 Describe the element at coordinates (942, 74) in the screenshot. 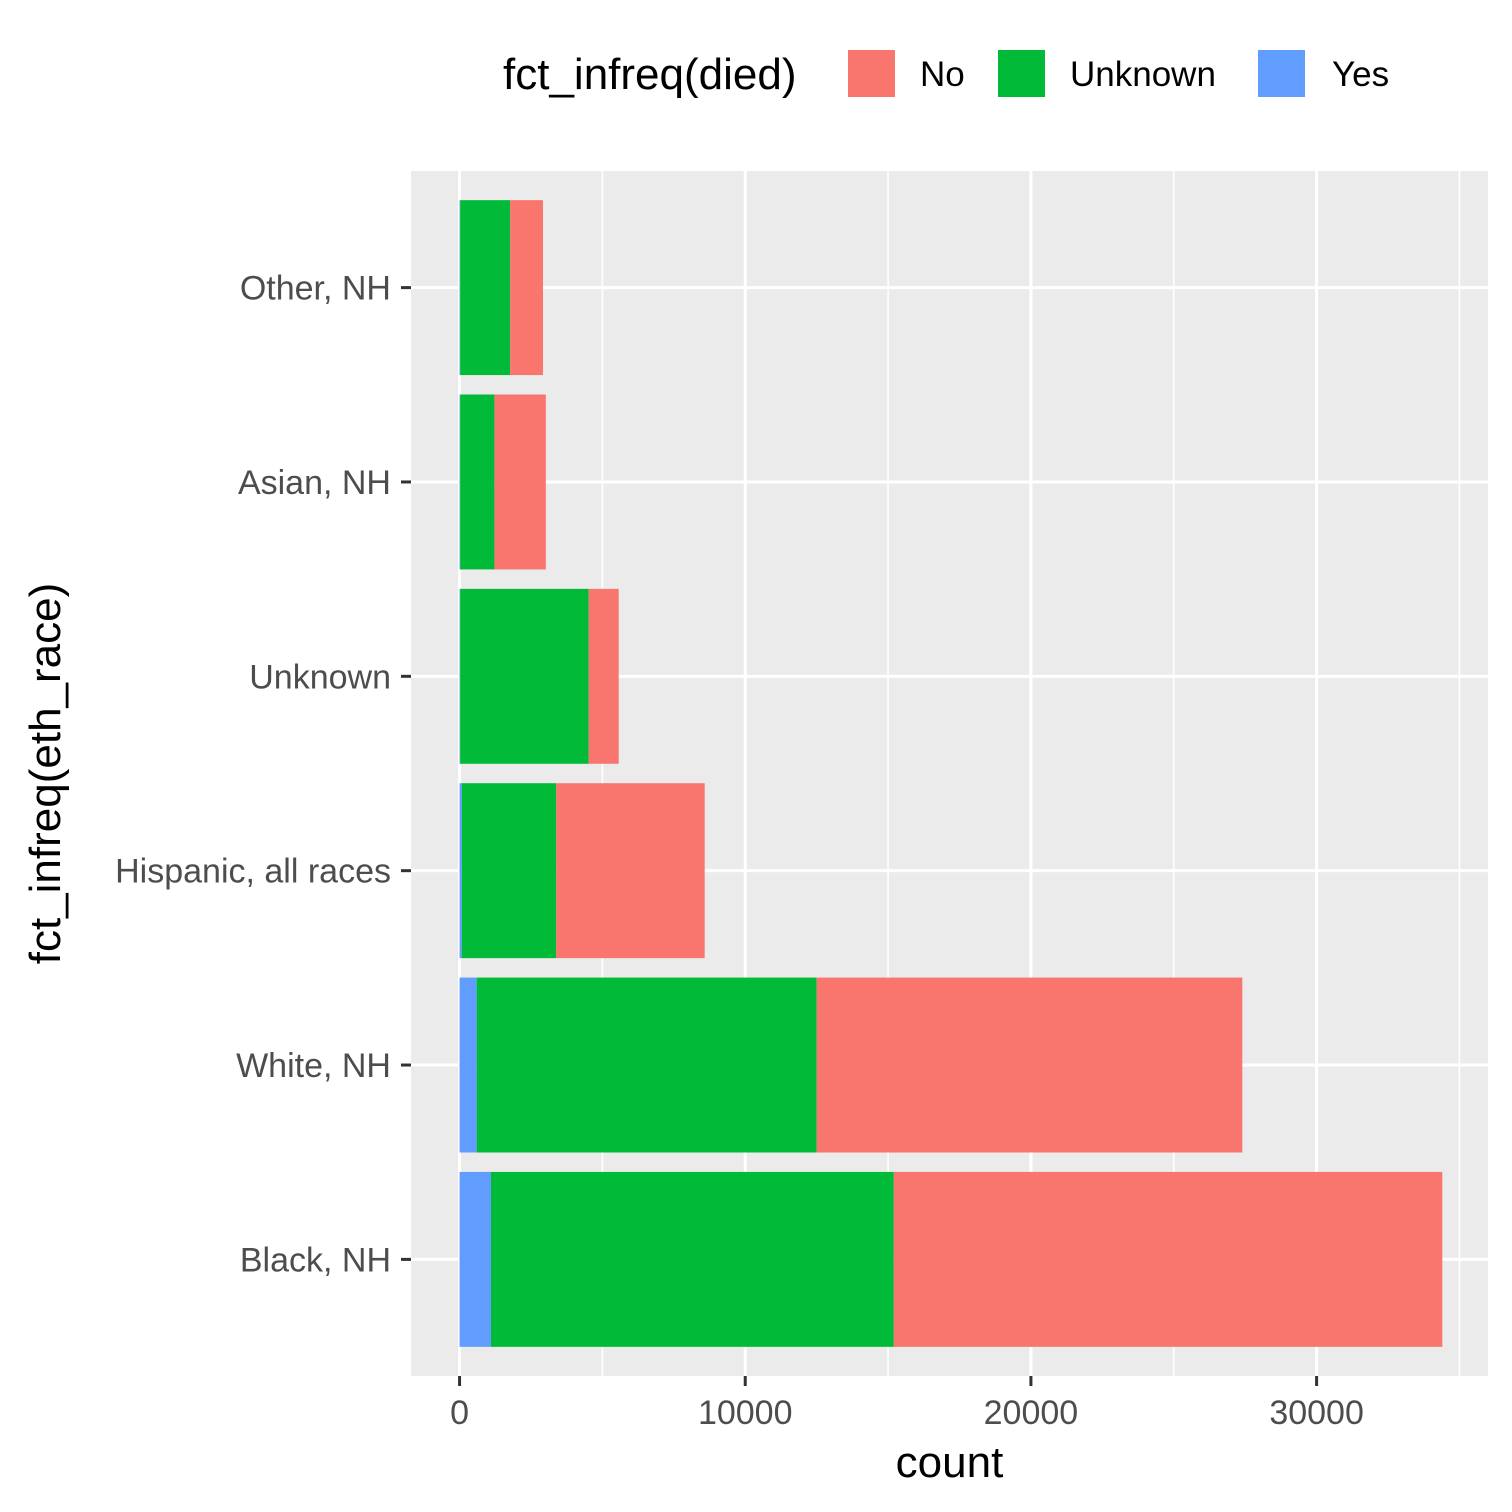

I see `legend-label-no: No` at that location.